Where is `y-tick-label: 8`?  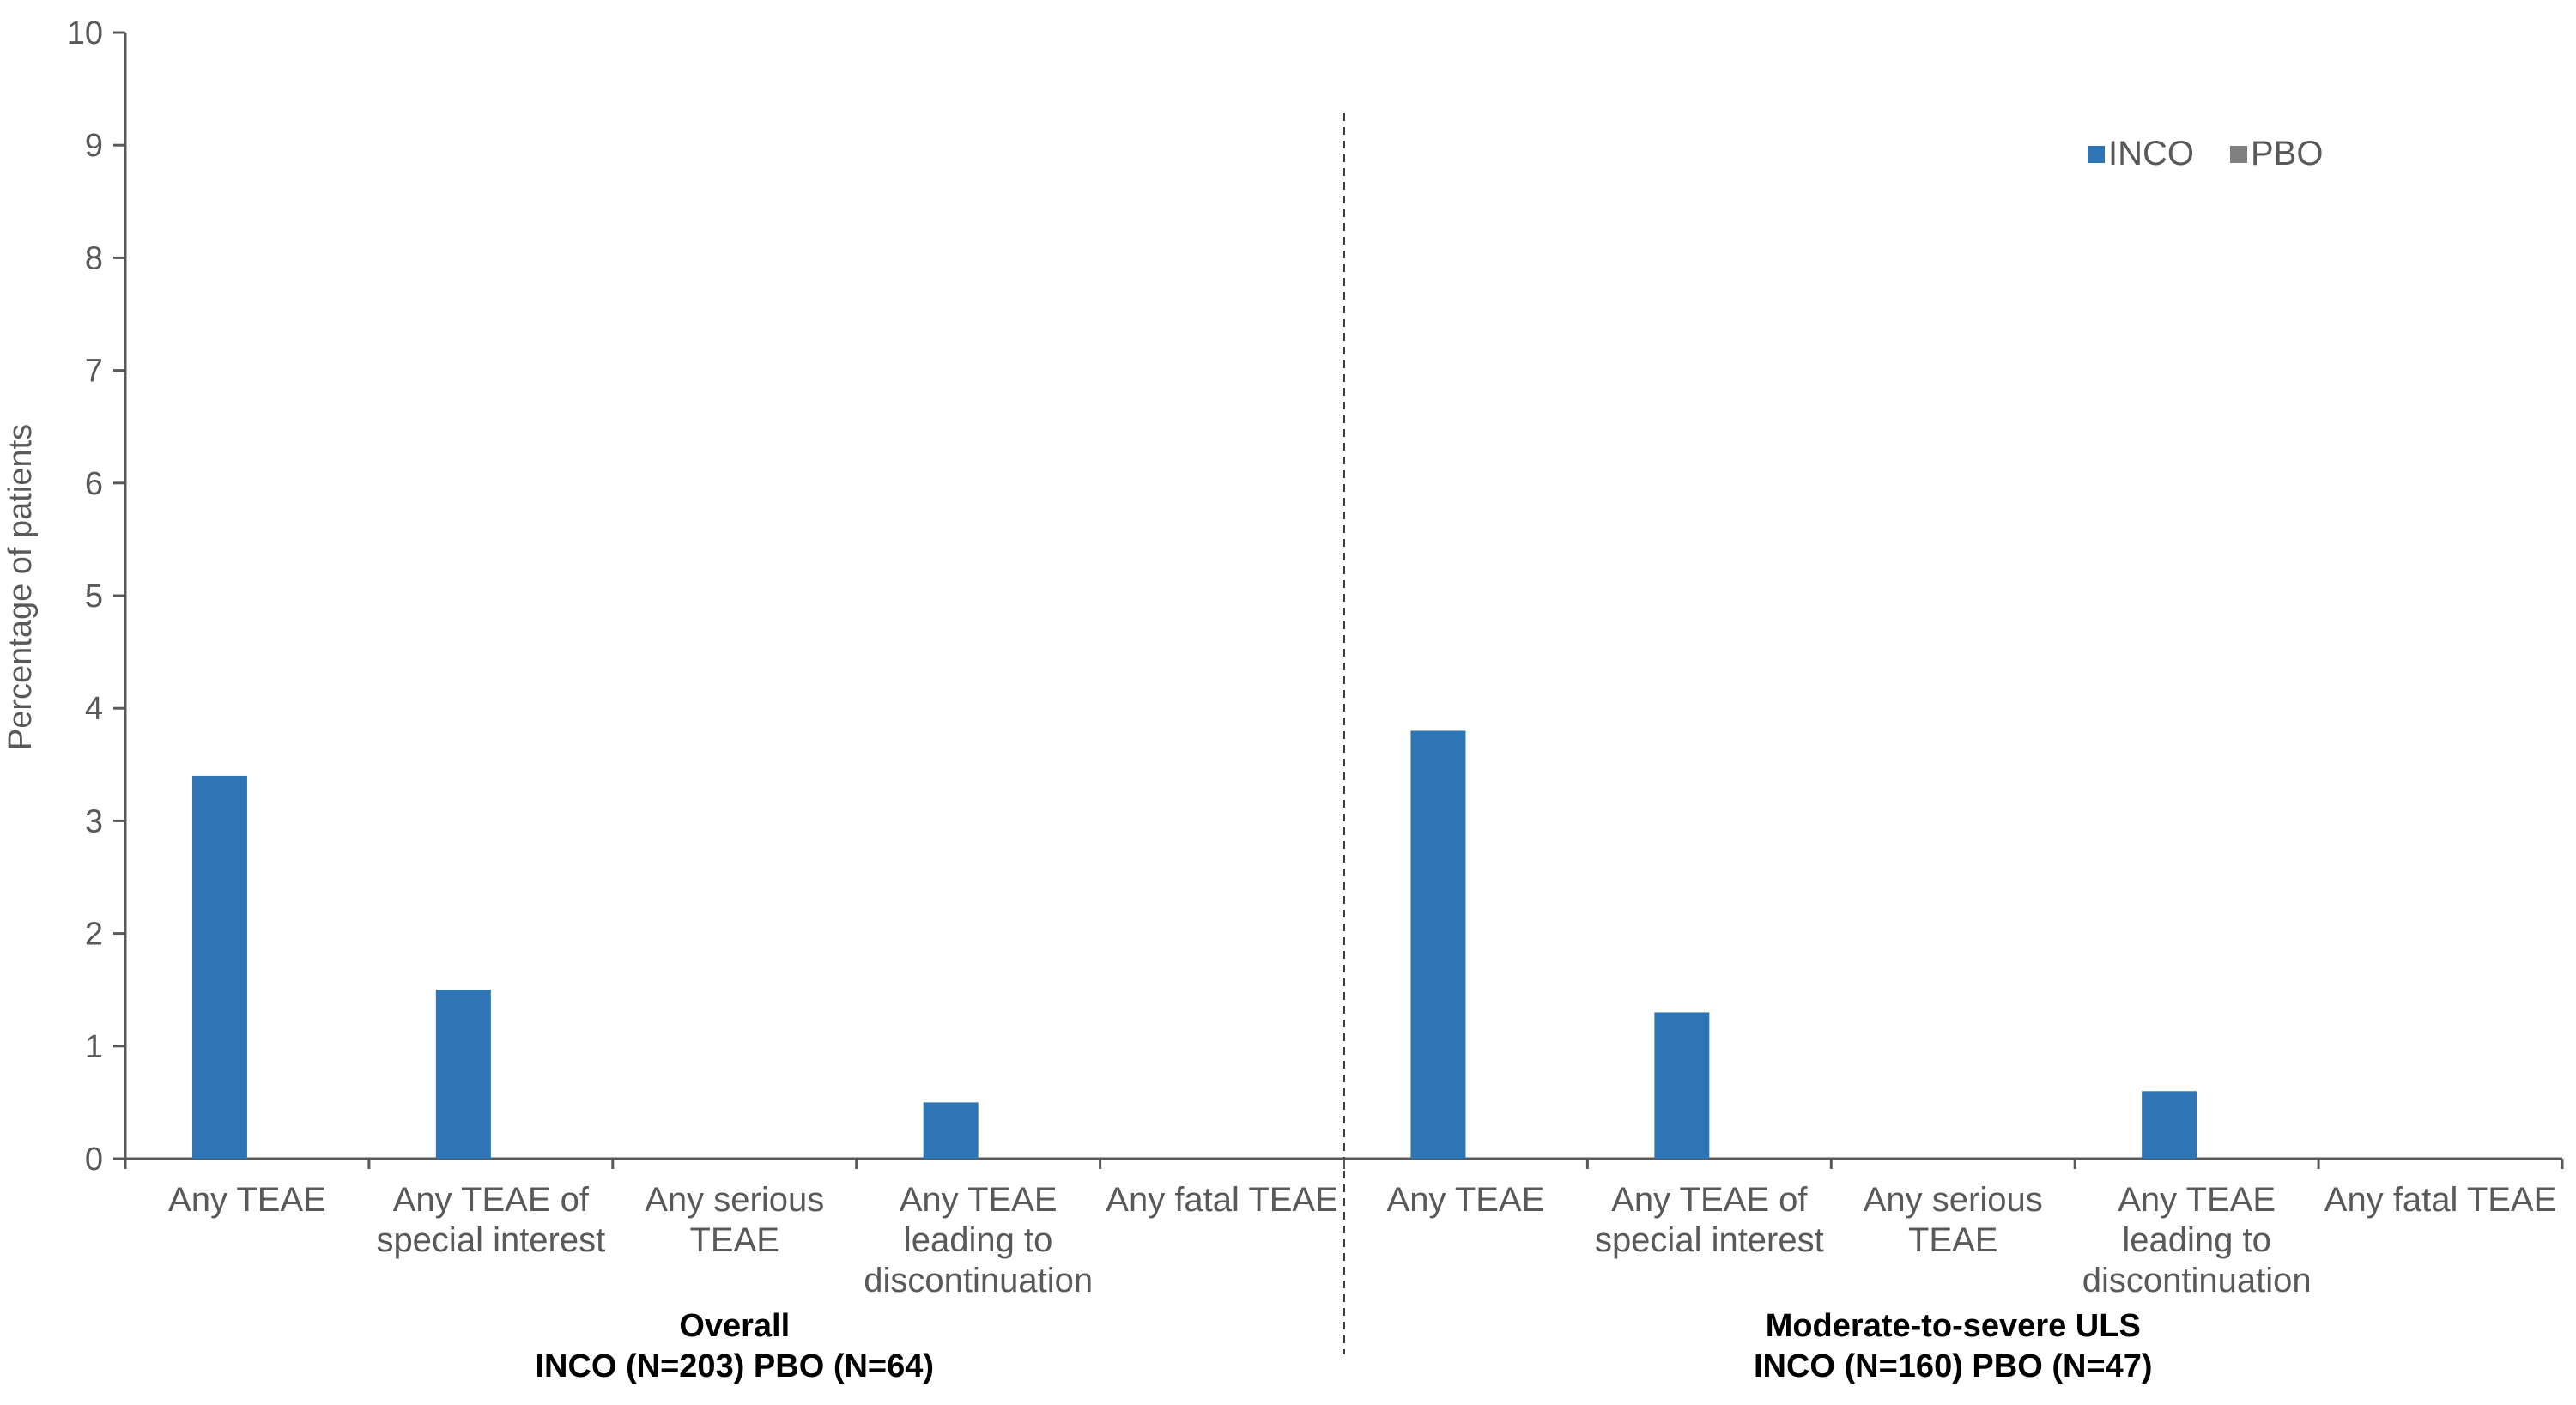
y-tick-label: 8 is located at coordinates (94, 258).